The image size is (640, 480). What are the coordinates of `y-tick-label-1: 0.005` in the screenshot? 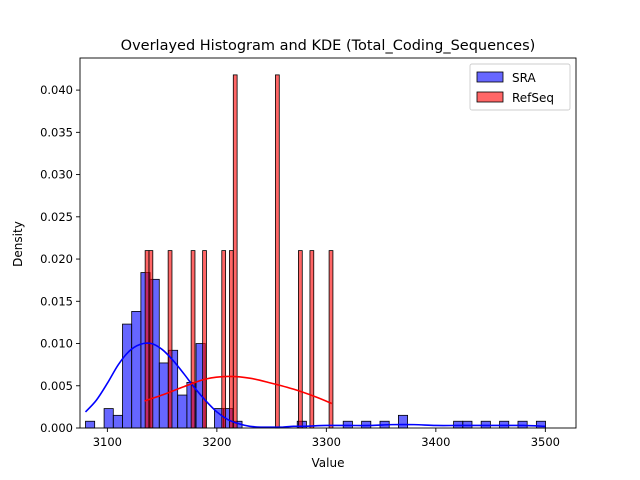 It's located at (56, 386).